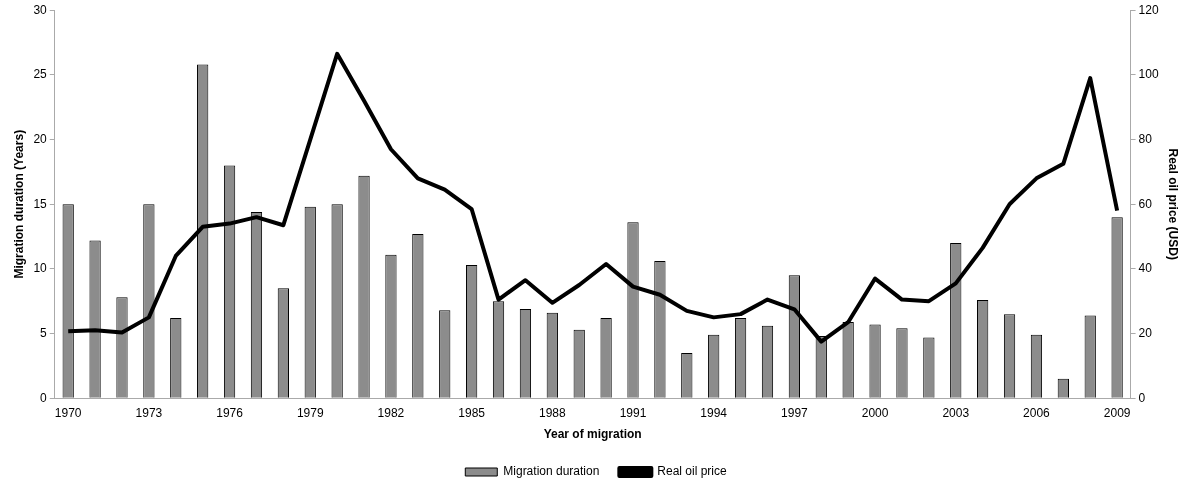 The width and height of the screenshot is (1196, 492). I want to click on x-tick-label: 1994, so click(714, 412).